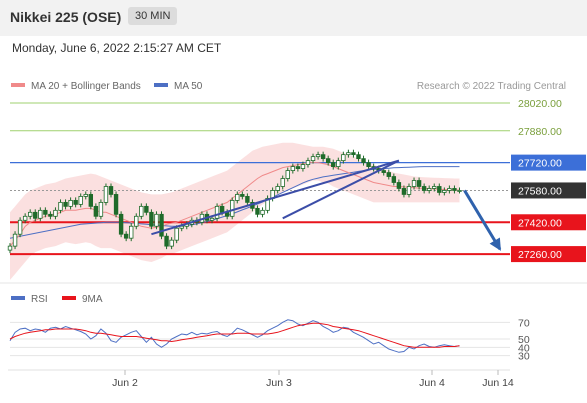 The image size is (587, 403). I want to click on timestamp: Monday, June 6, 2022 2:15:27 AM CET, so click(117, 48).